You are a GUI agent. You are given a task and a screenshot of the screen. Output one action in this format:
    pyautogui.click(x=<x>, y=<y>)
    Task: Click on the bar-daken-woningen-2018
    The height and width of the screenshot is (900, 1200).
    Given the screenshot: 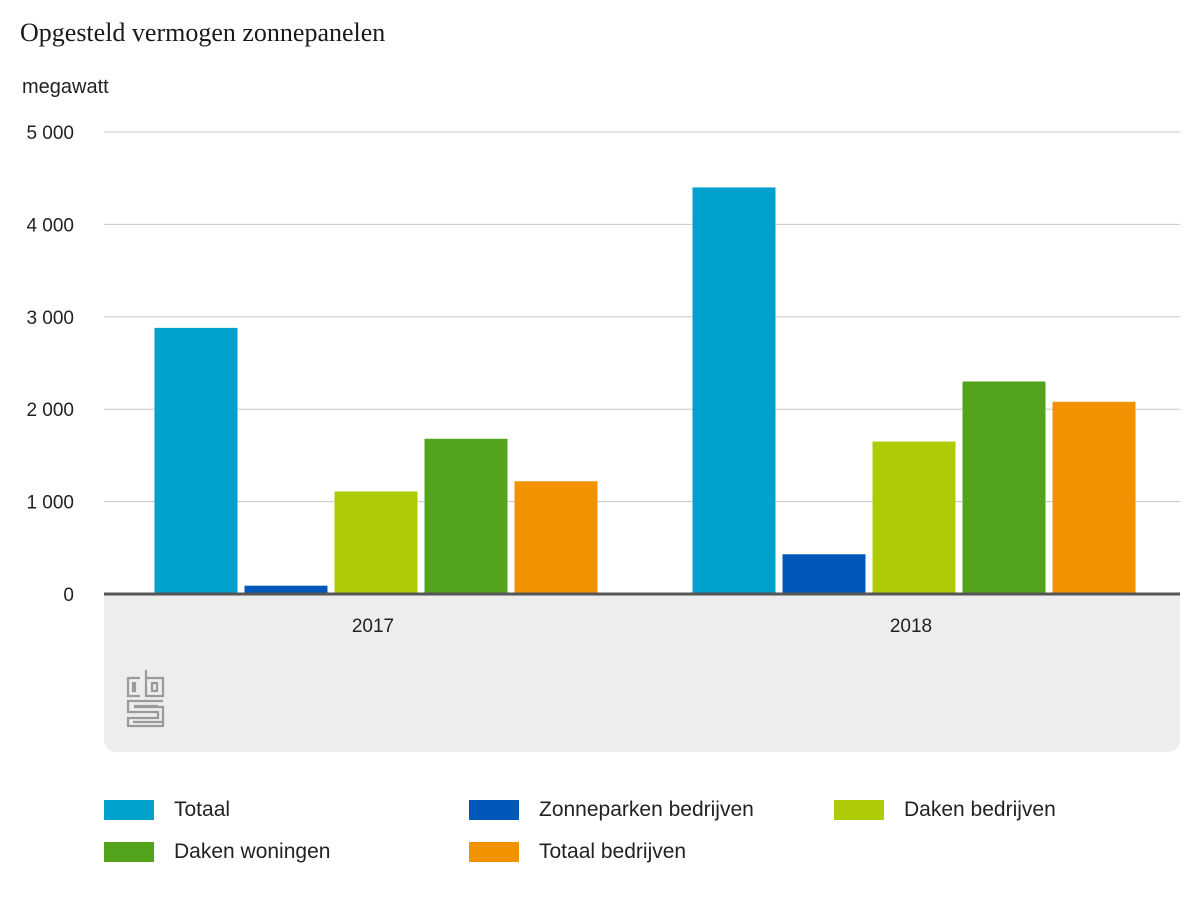 What is the action you would take?
    pyautogui.click(x=1004, y=487)
    